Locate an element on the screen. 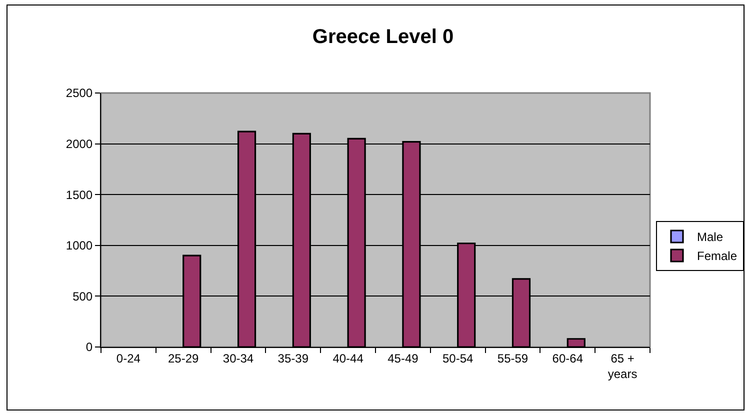  y-tick-label: 2500 is located at coordinates (79, 93).